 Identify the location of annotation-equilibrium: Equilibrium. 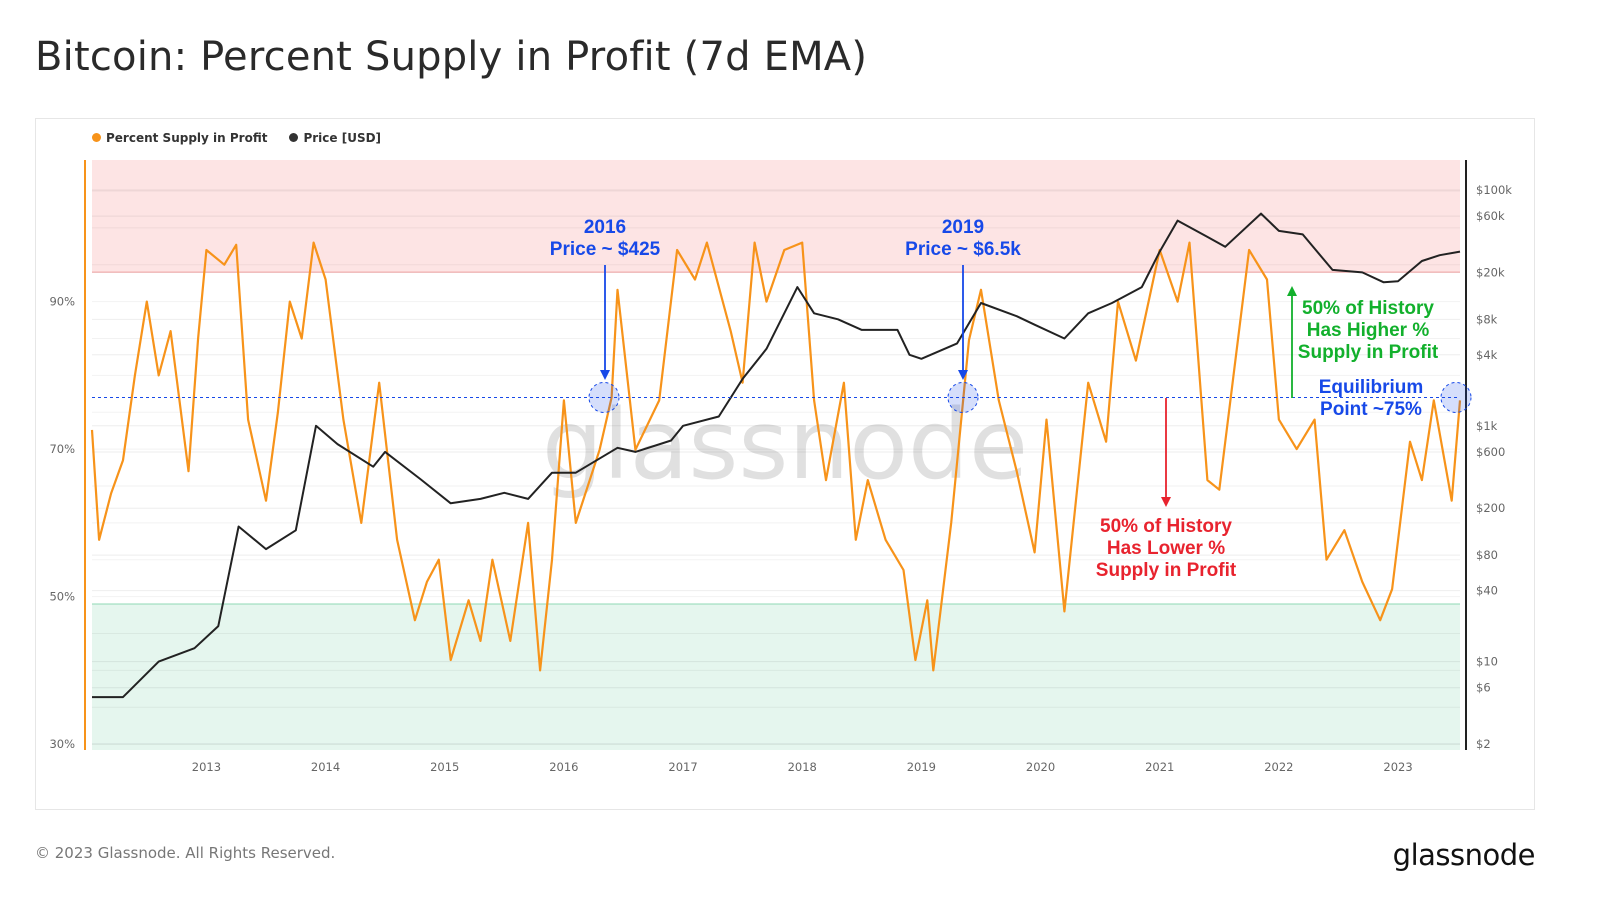
(1371, 387).